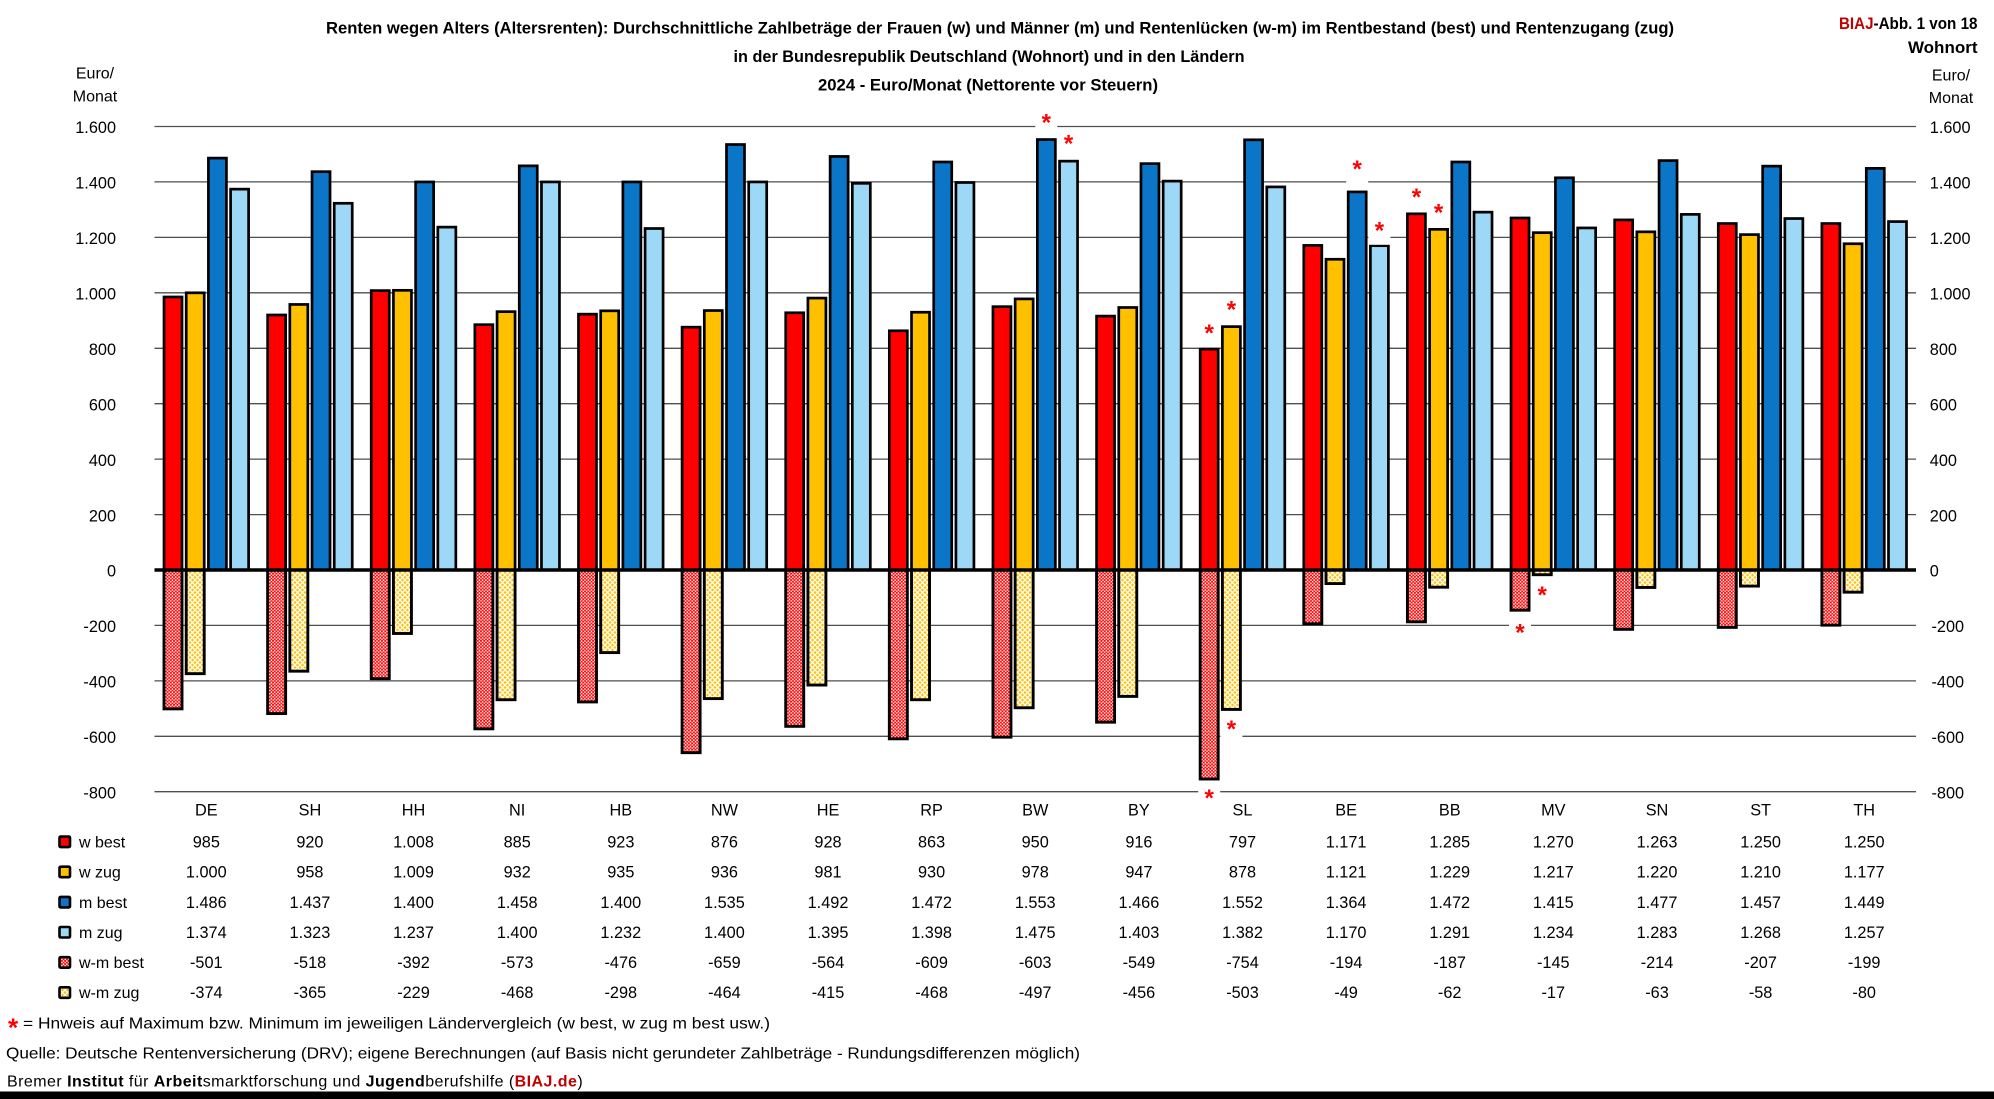 This screenshot has height=1099, width=1994. What do you see at coordinates (828, 903) in the screenshot?
I see `svg-text: 1.492` at bounding box center [828, 903].